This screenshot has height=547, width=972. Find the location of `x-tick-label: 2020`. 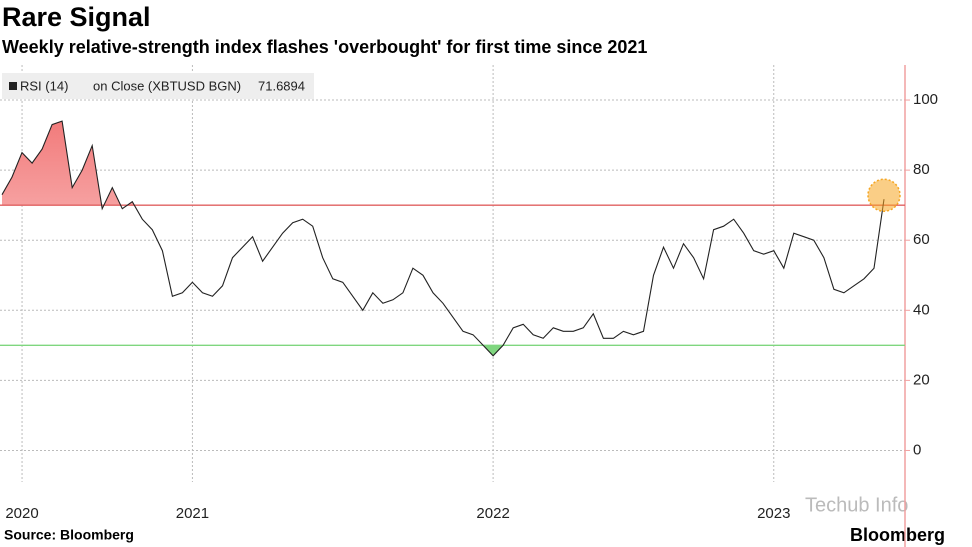

x-tick-label: 2020 is located at coordinates (21, 513).